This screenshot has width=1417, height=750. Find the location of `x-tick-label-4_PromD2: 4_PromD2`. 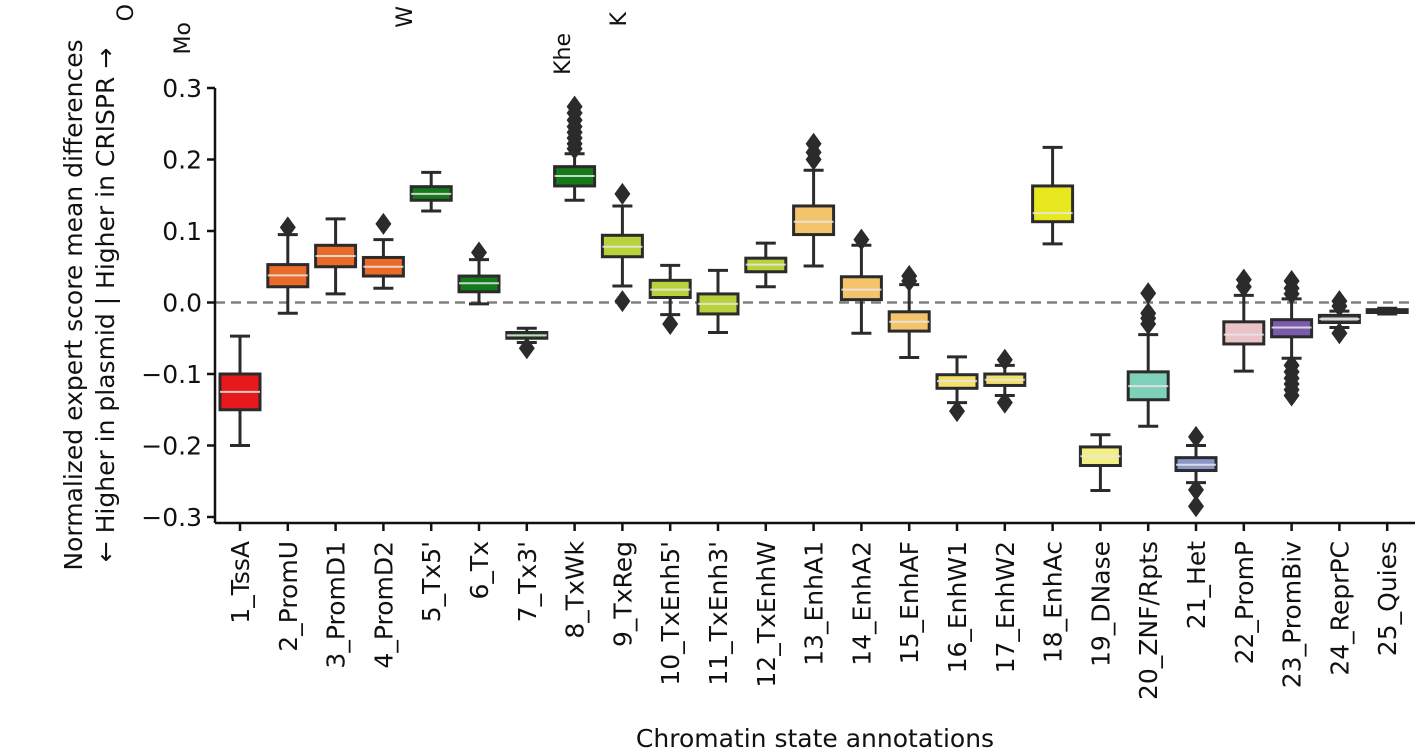

x-tick-label-4_PromD2: 4_PromD2 is located at coordinates (383, 605).